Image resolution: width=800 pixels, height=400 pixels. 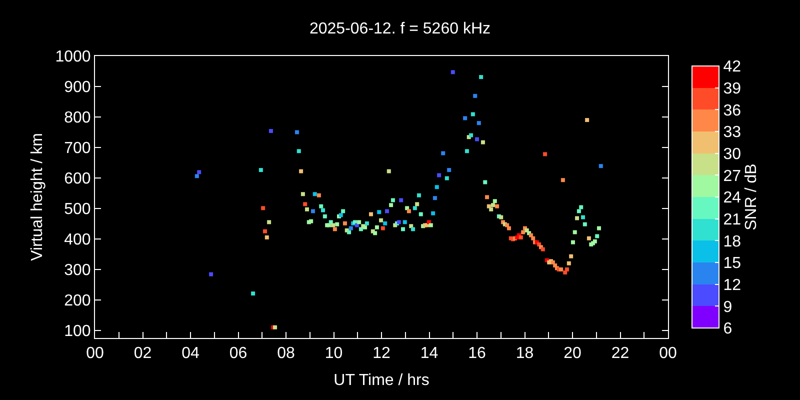 I want to click on x-tick-label: 02, so click(x=143, y=353).